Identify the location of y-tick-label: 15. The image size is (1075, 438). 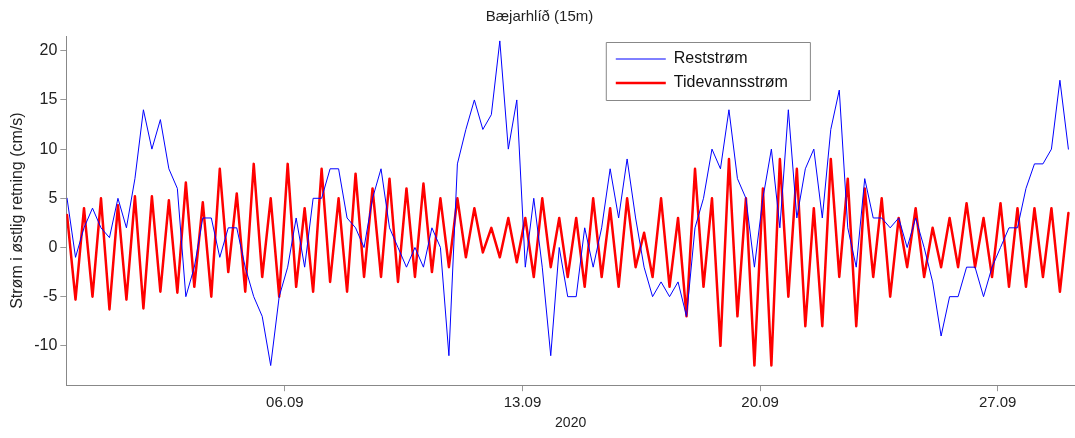
(48, 99).